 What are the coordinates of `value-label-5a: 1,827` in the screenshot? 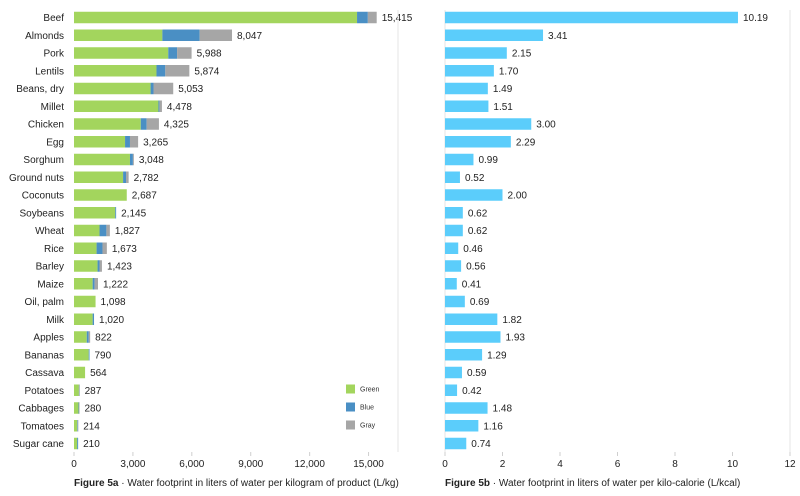 It's located at (127, 231).